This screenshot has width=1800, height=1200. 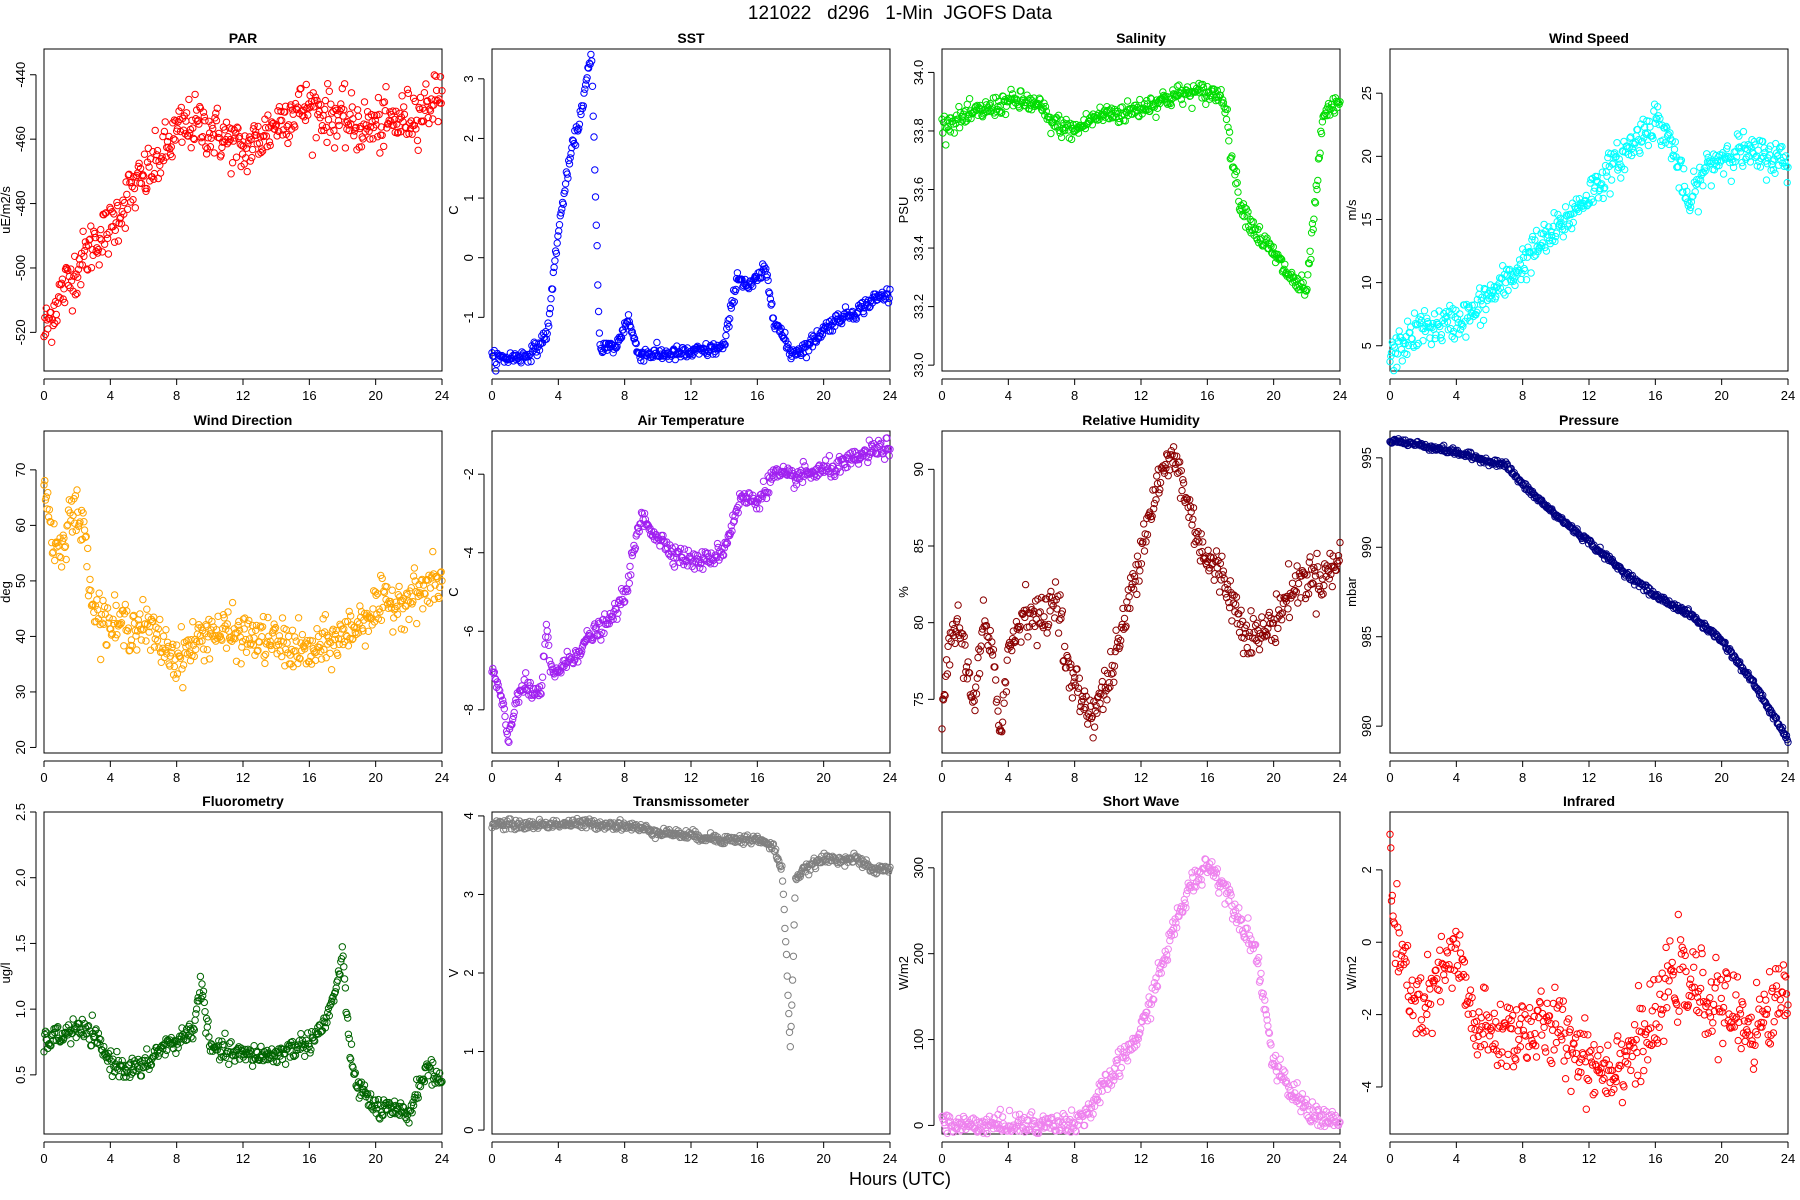 I want to click on x-tick-label: 4, so click(x=558, y=395).